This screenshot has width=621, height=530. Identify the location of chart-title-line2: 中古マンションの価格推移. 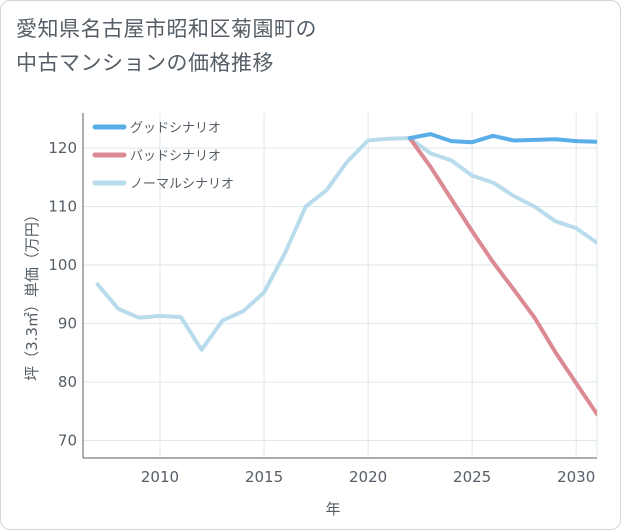
(145, 63).